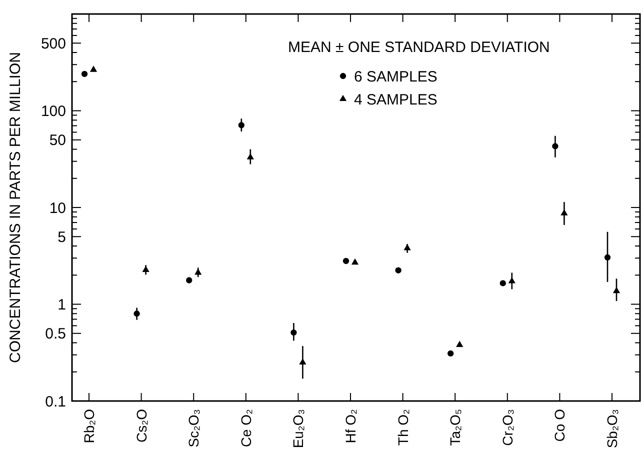 Image resolution: width=644 pixels, height=454 pixels. I want to click on x-tick-label: Cr₂O₃, so click(507, 427).